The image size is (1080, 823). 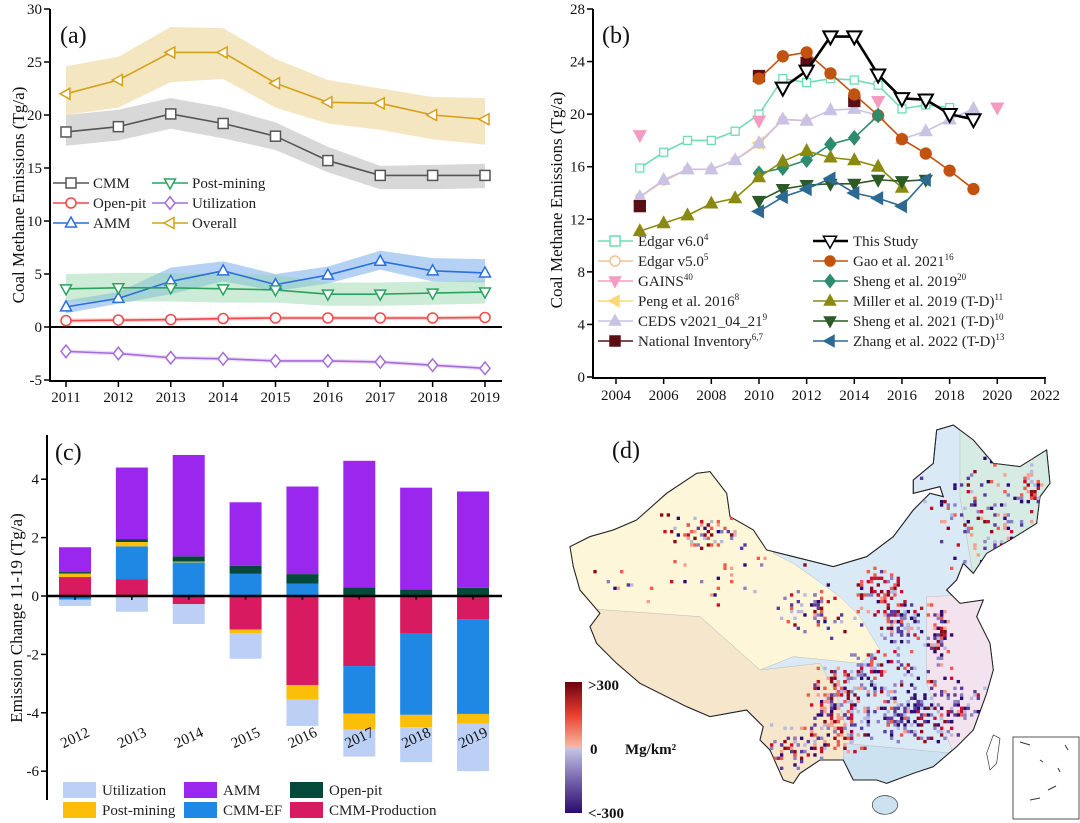 I want to click on legend-label: Utilization, so click(x=224, y=204).